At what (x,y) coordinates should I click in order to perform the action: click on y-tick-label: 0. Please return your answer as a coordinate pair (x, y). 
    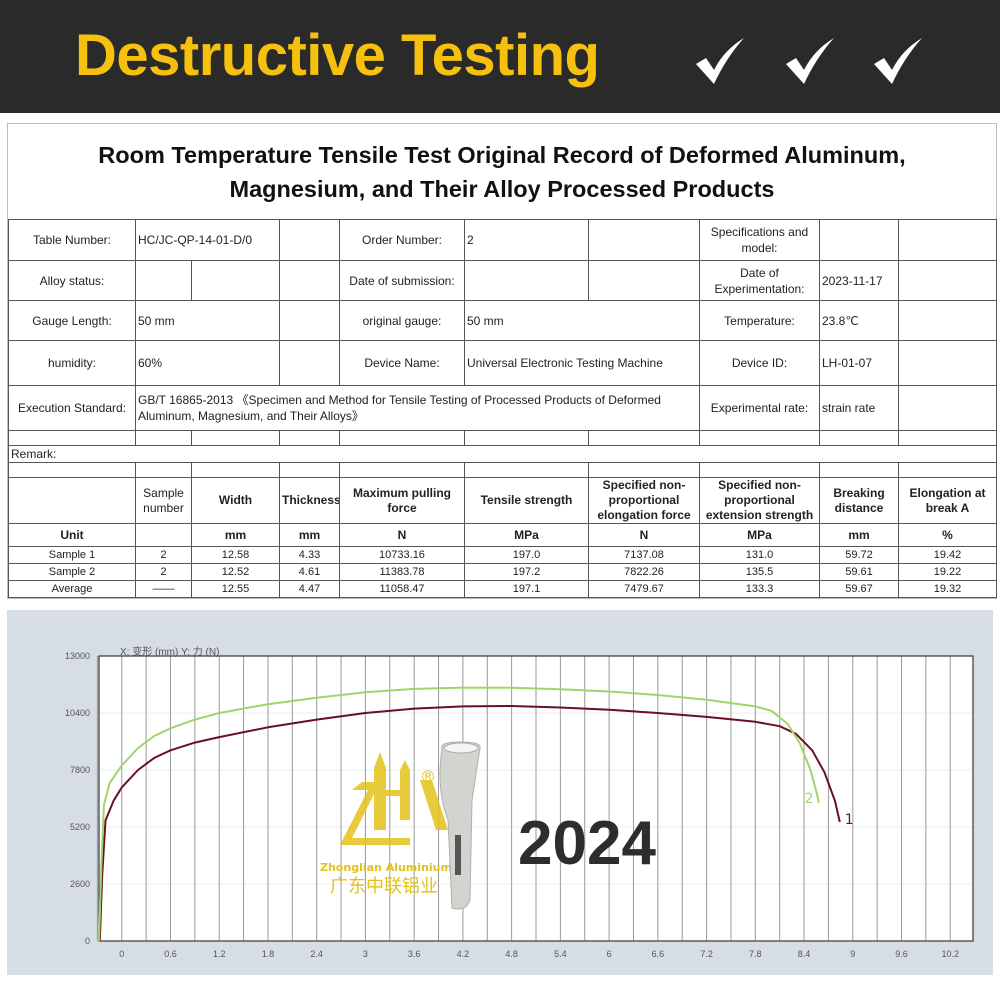
    Looking at the image, I should click on (87, 941).